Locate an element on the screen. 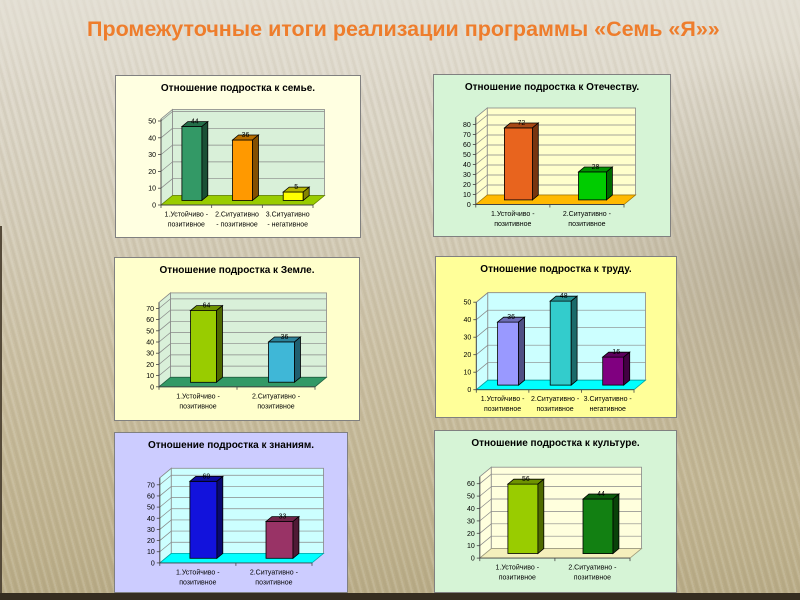 Image resolution: width=800 pixels, height=600 pixels. svg-text: 48 is located at coordinates (564, 296).